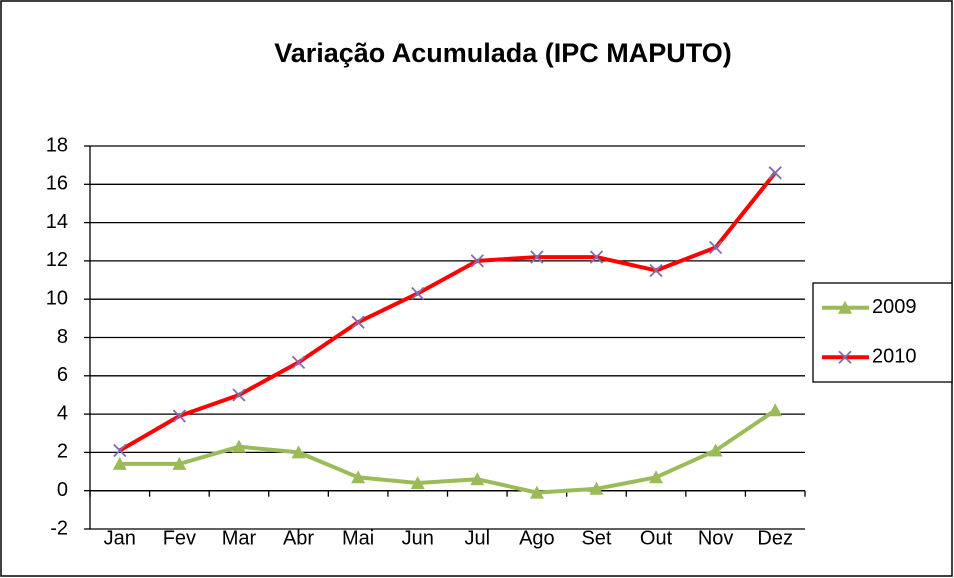  What do you see at coordinates (448, 451) in the screenshot?
I see `series-line` at bounding box center [448, 451].